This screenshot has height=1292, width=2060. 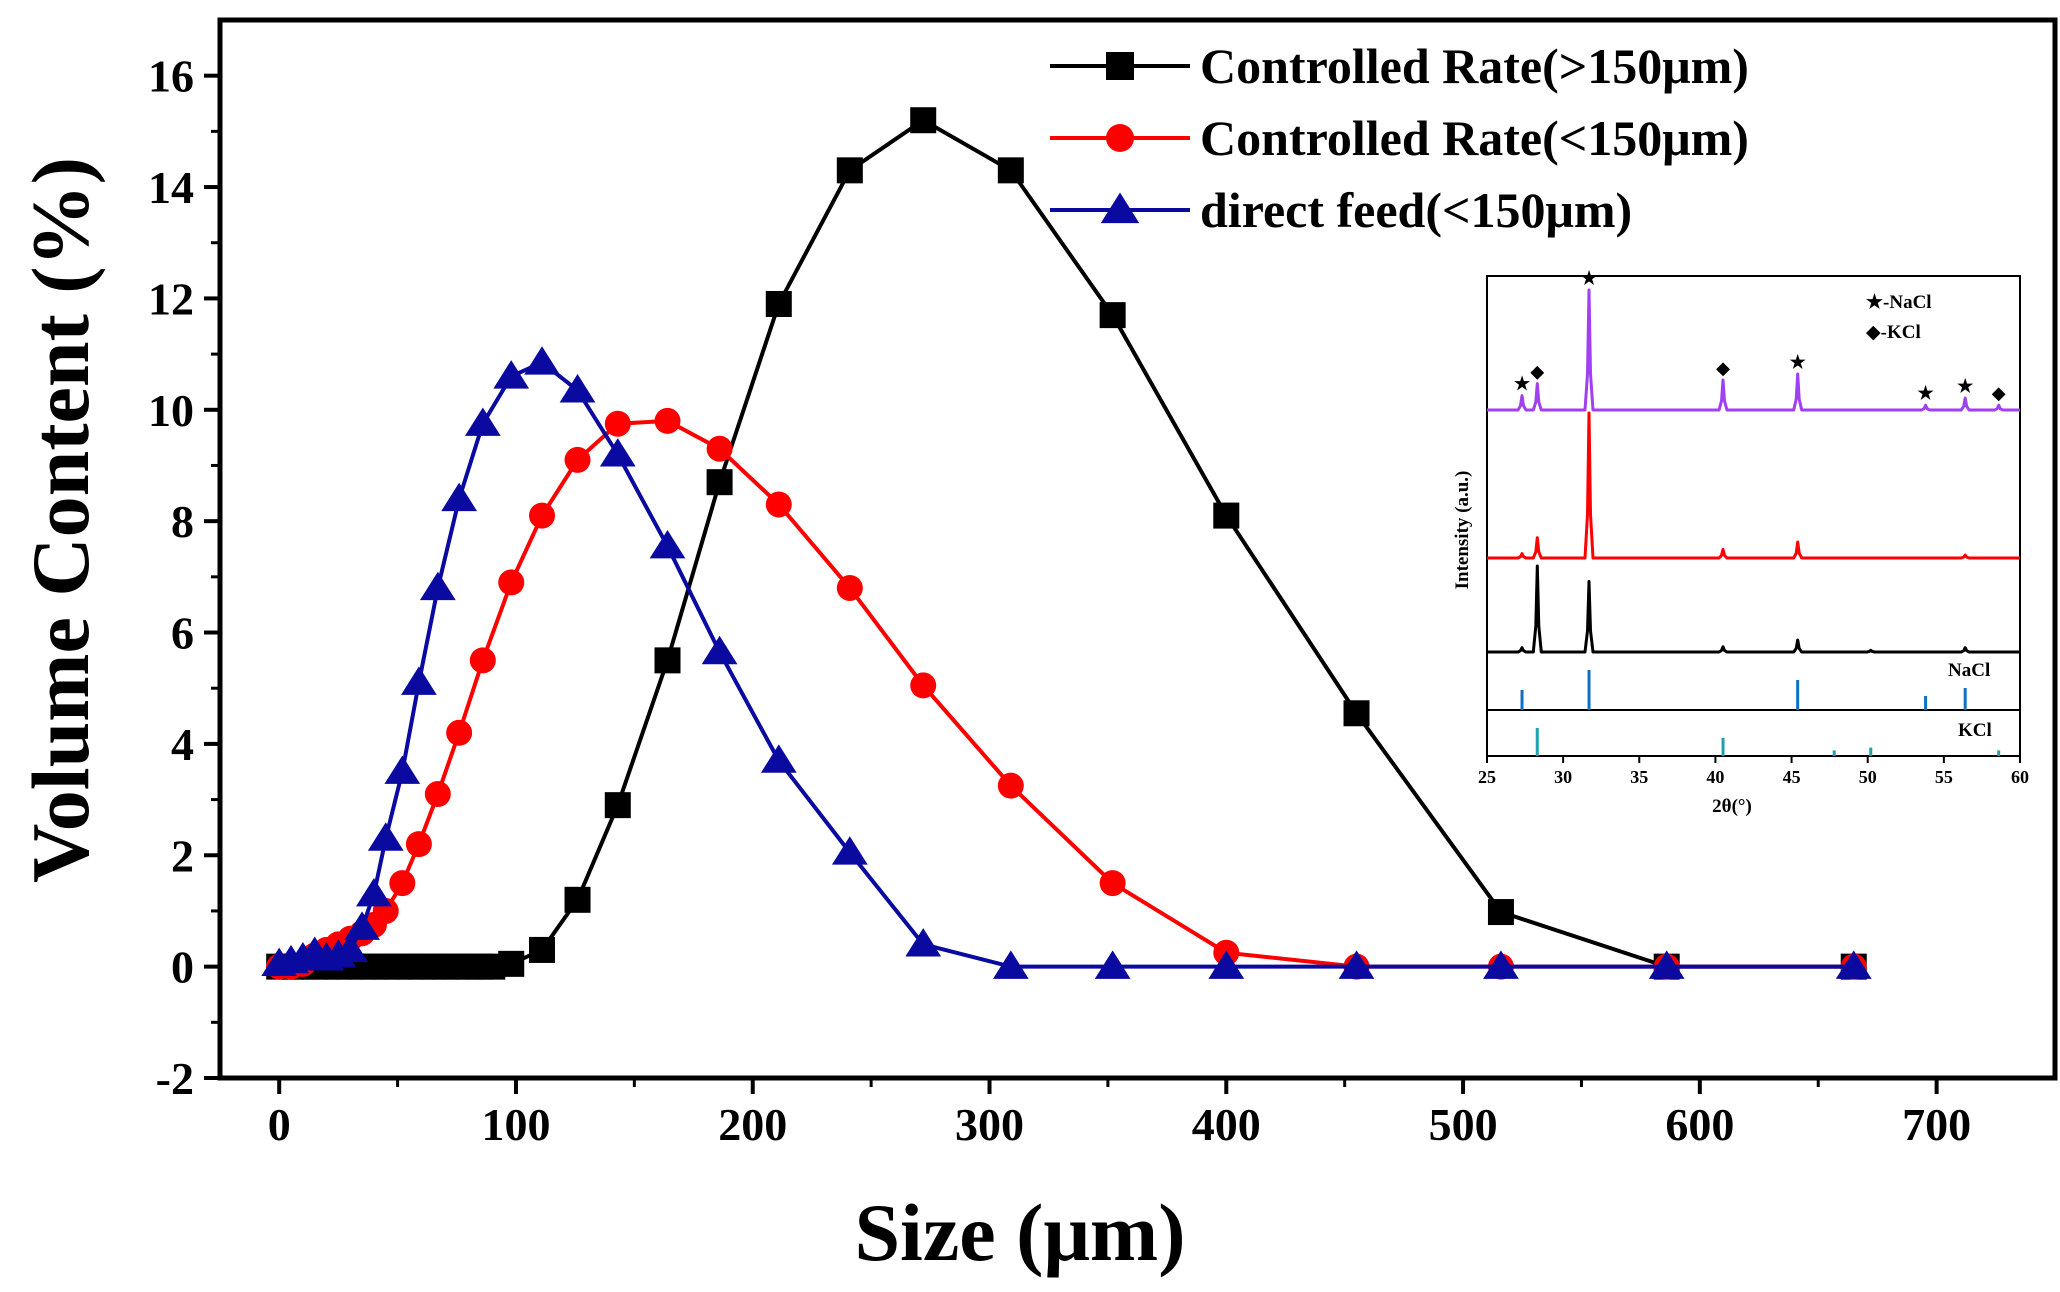 I want to click on inset-x-tick-label-4: 45, so click(x=1792, y=777).